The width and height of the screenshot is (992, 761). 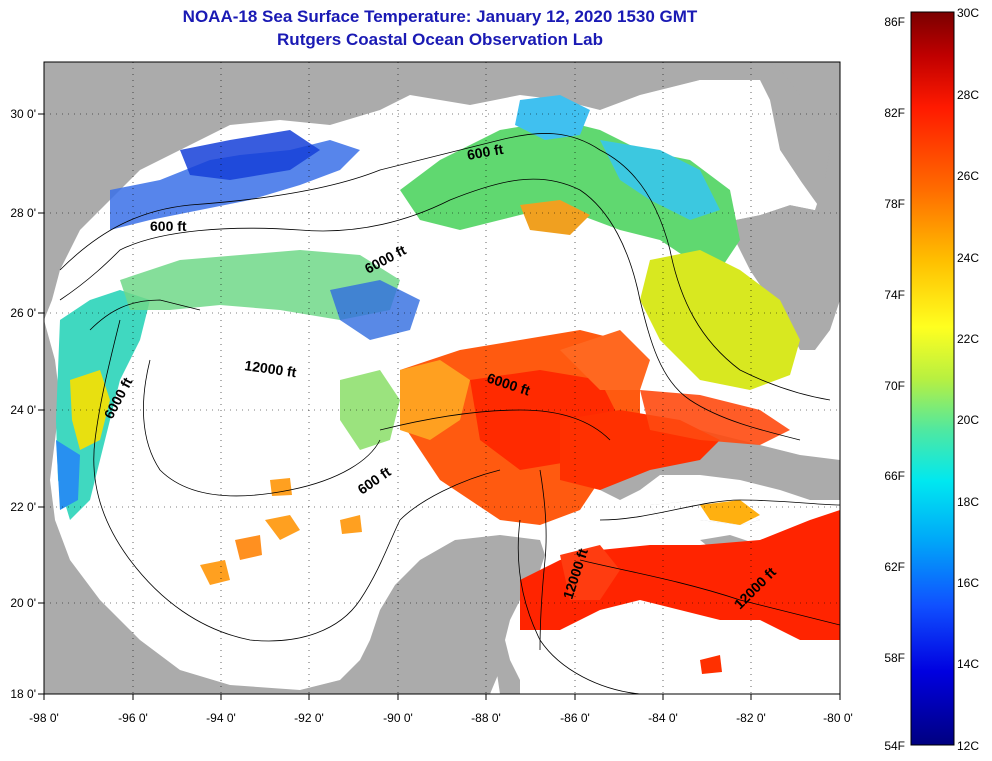 What do you see at coordinates (894, 113) in the screenshot?
I see `colorbar-f-label: 82F` at bounding box center [894, 113].